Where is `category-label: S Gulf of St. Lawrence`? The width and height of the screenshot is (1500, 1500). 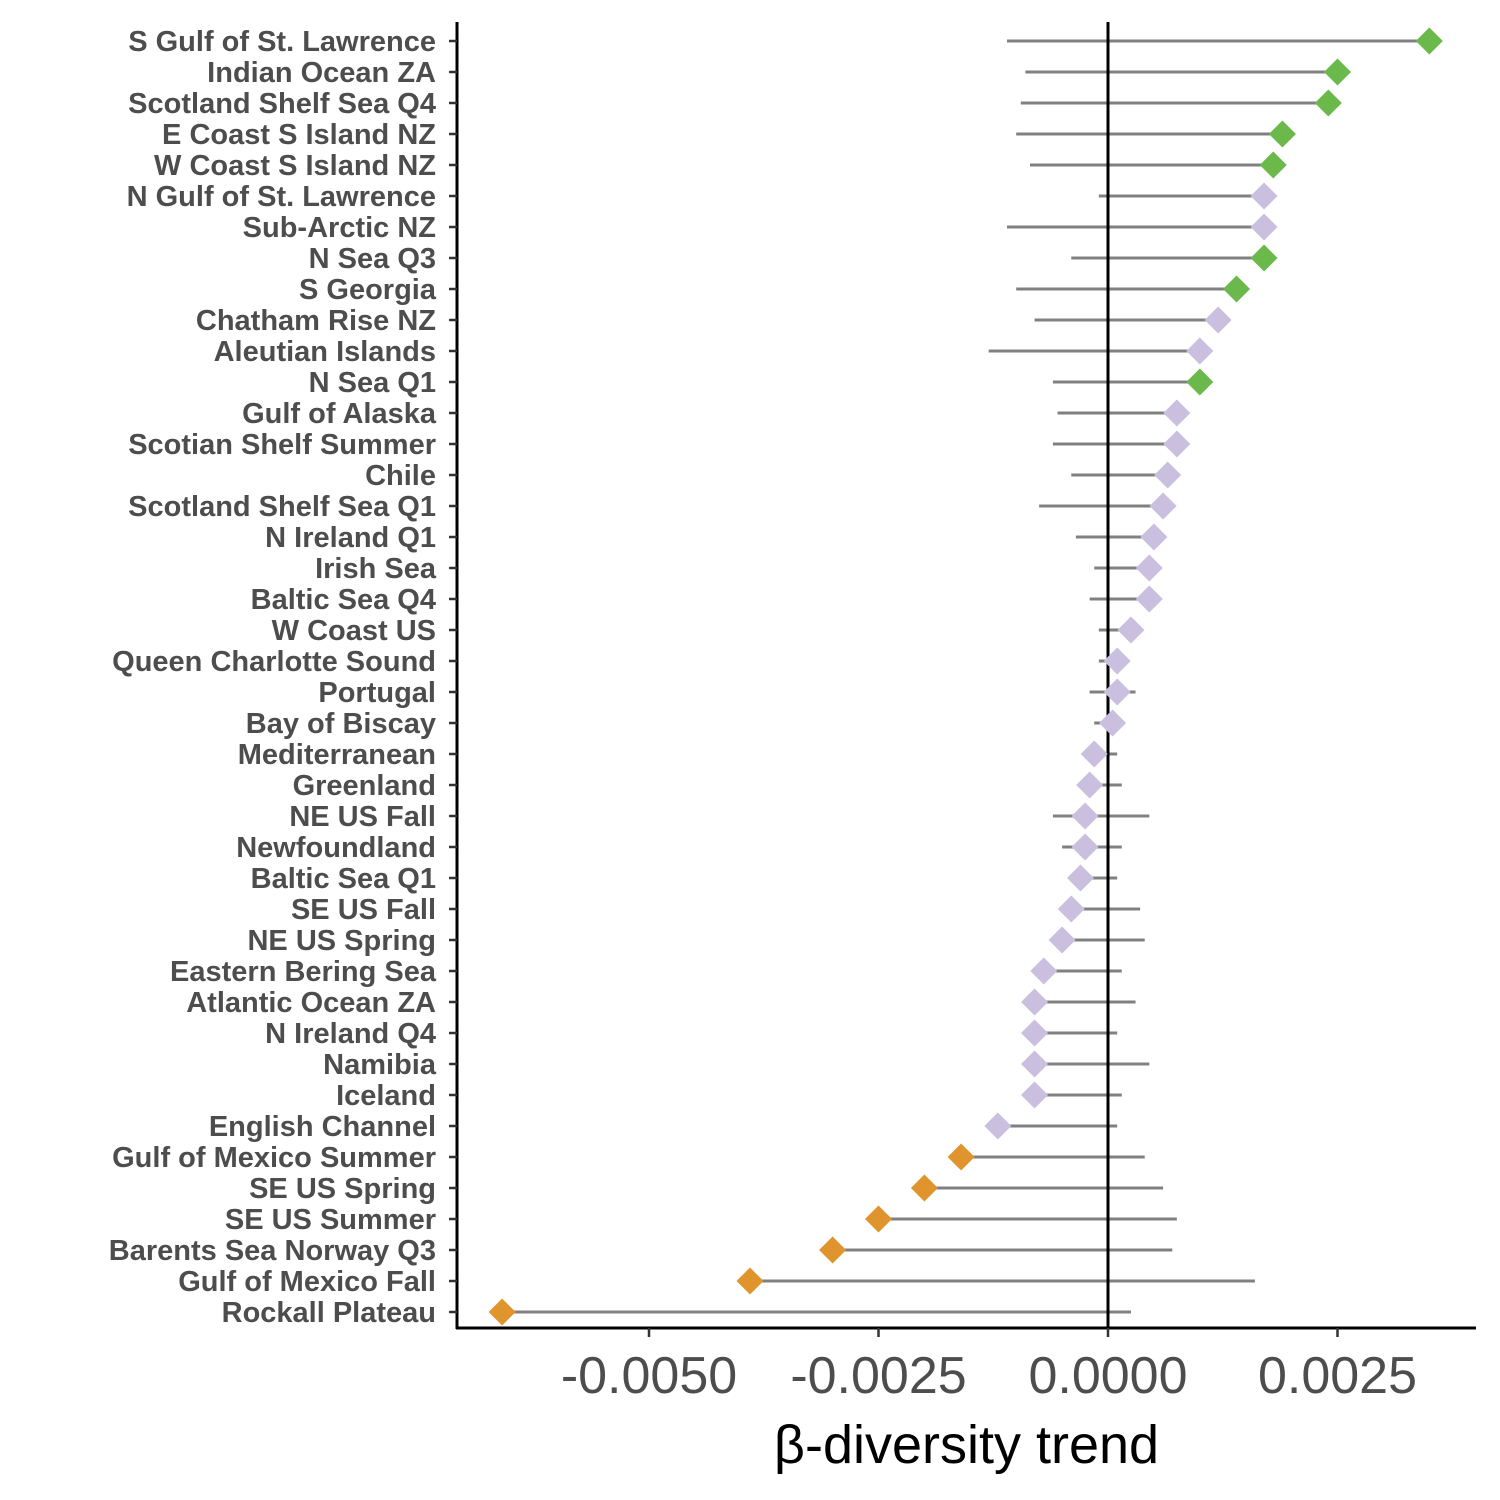
category-label: S Gulf of St. Lawrence is located at coordinates (282, 42).